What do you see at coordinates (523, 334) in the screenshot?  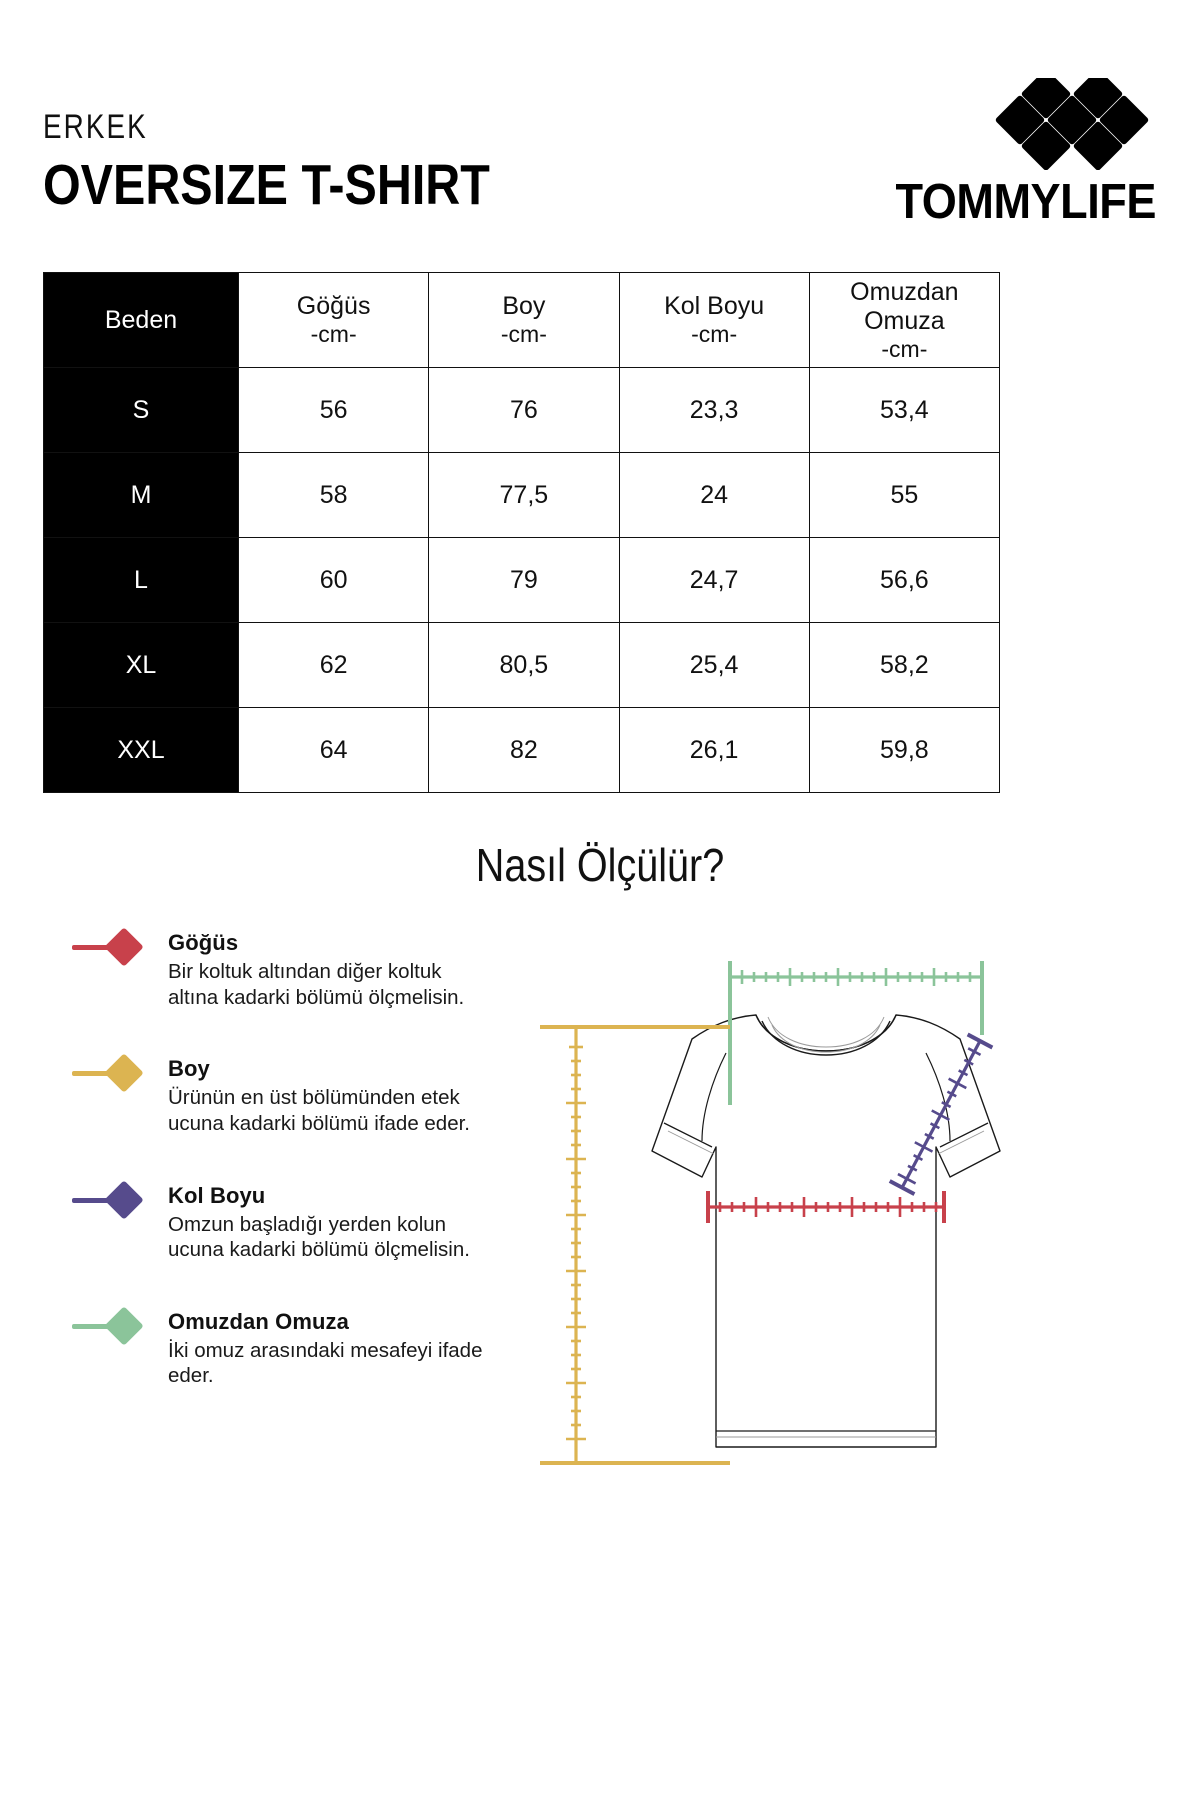 I see `column-header-boy-unit: -cm-` at bounding box center [523, 334].